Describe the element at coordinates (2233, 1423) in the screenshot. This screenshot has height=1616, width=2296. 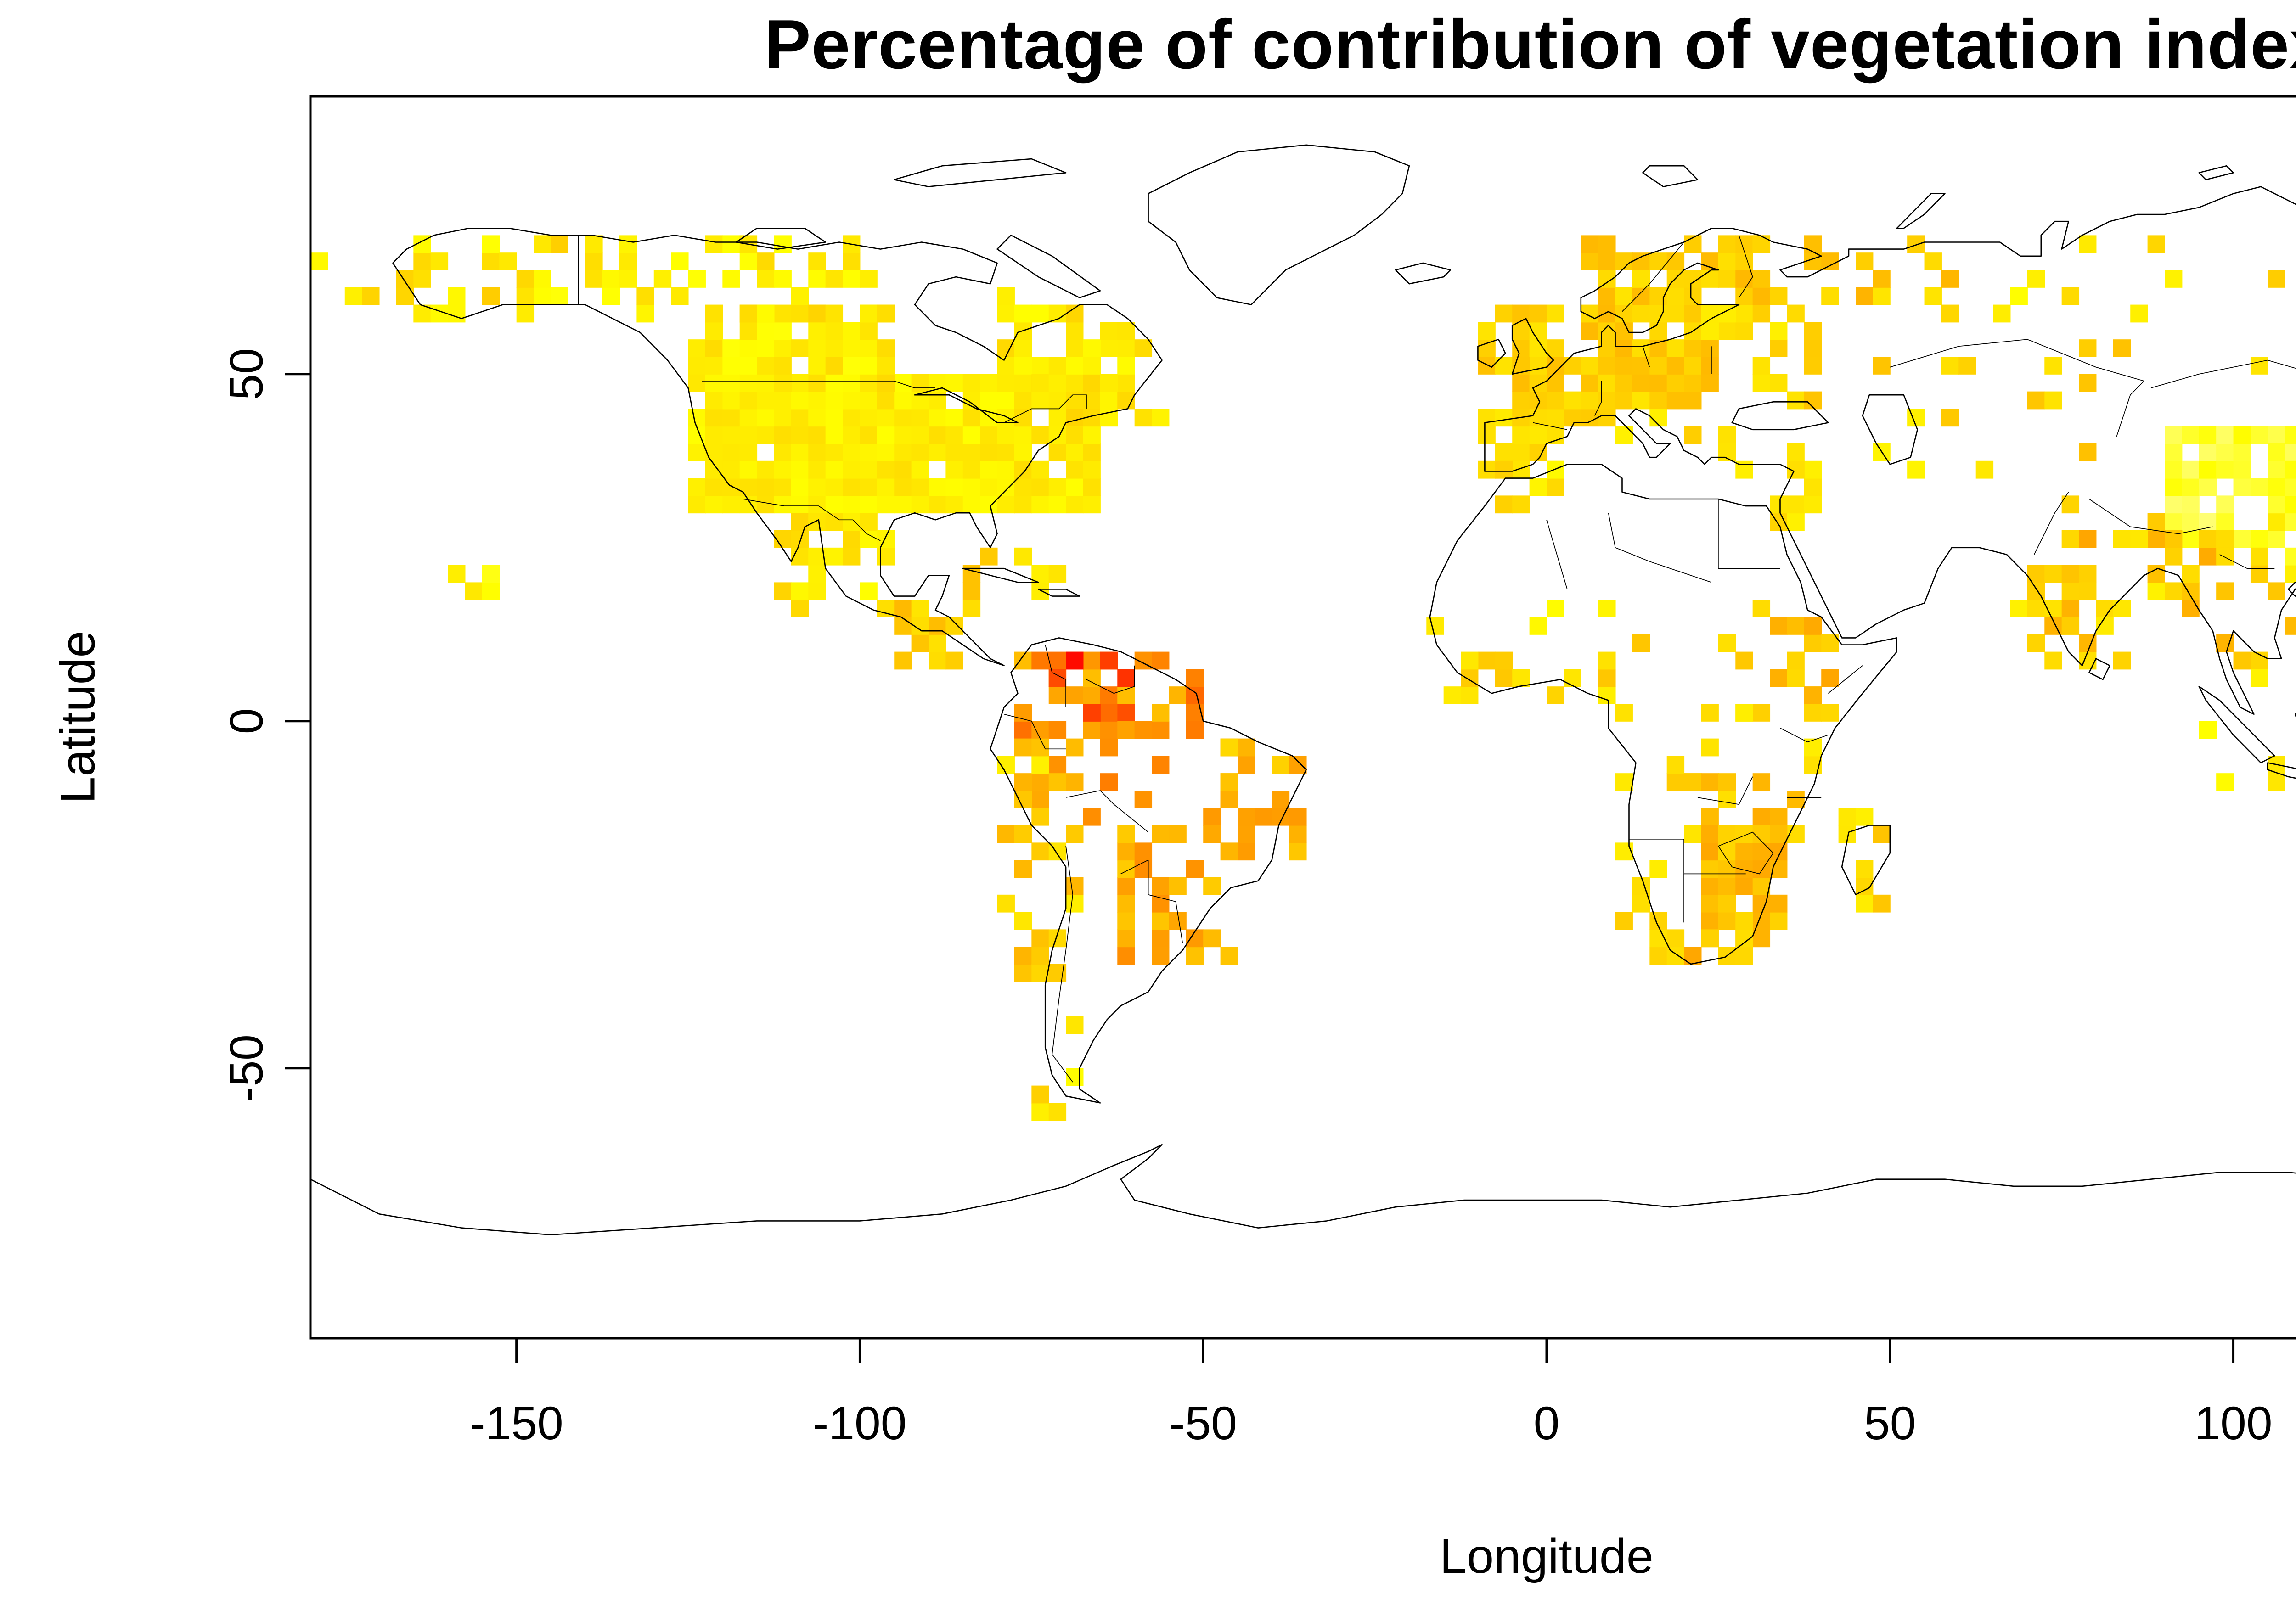
I see `x-tick-label: 100` at that location.